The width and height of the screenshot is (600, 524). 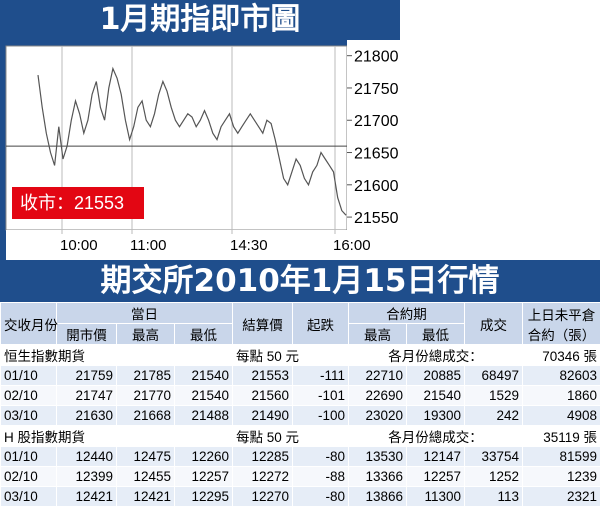 I want to click on y-tick-label: 21750, so click(x=376, y=89).